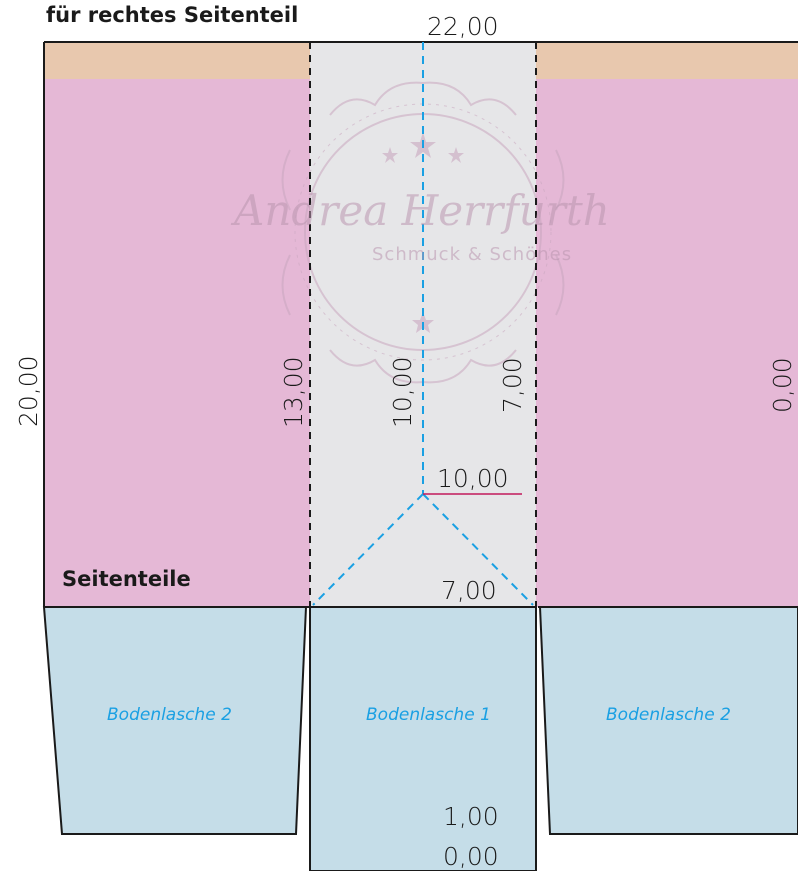  I want to click on section-label: Seitenteile, so click(126, 579).